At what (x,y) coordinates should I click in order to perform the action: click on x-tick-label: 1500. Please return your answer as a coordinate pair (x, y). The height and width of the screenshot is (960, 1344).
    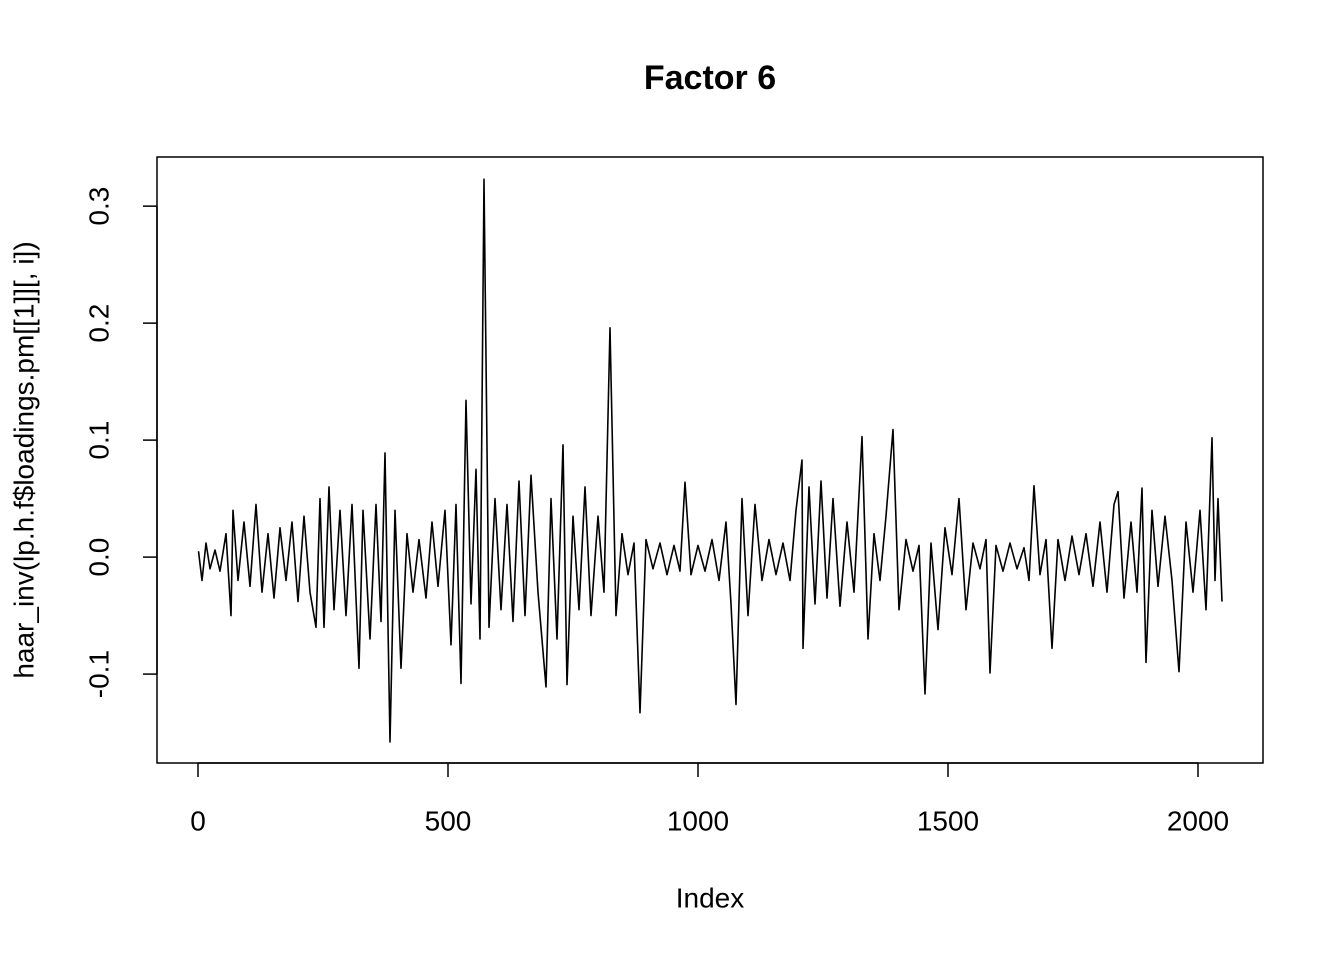
    Looking at the image, I should click on (948, 820).